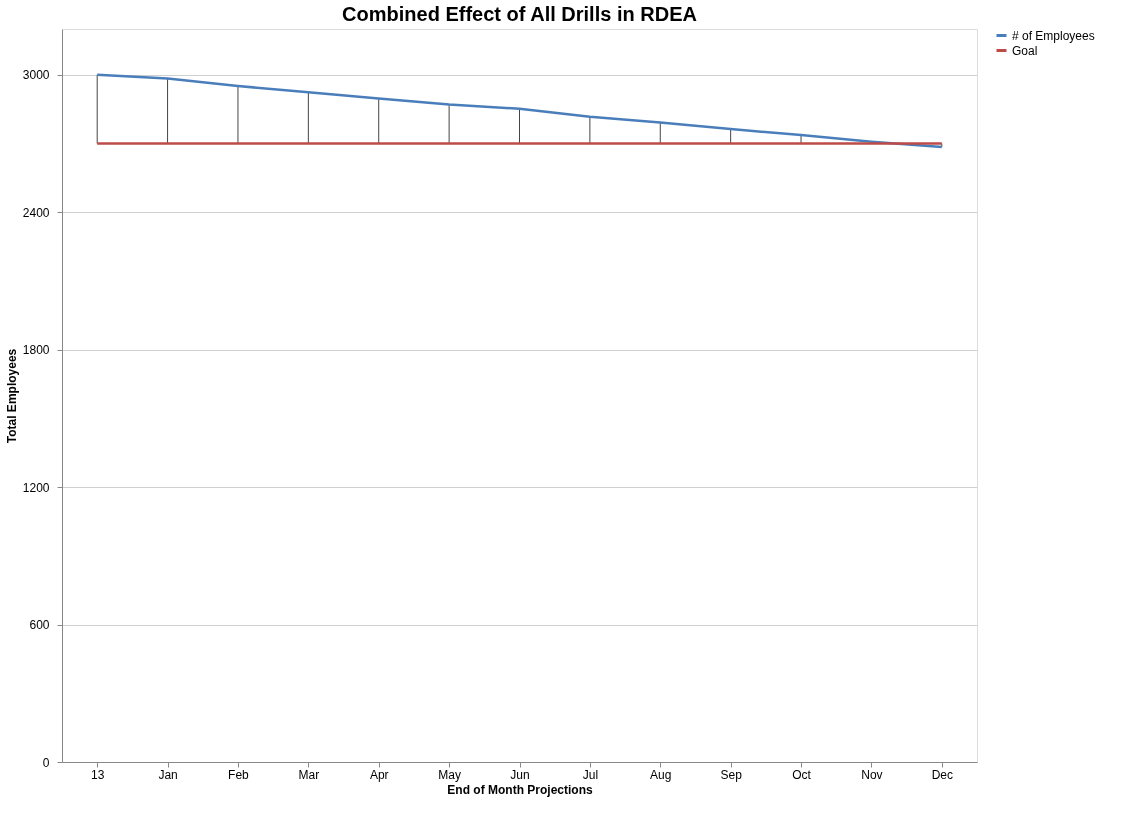 The width and height of the screenshot is (1121, 821). Describe the element at coordinates (36, 75) in the screenshot. I see `y-tick-label: 3000` at that location.